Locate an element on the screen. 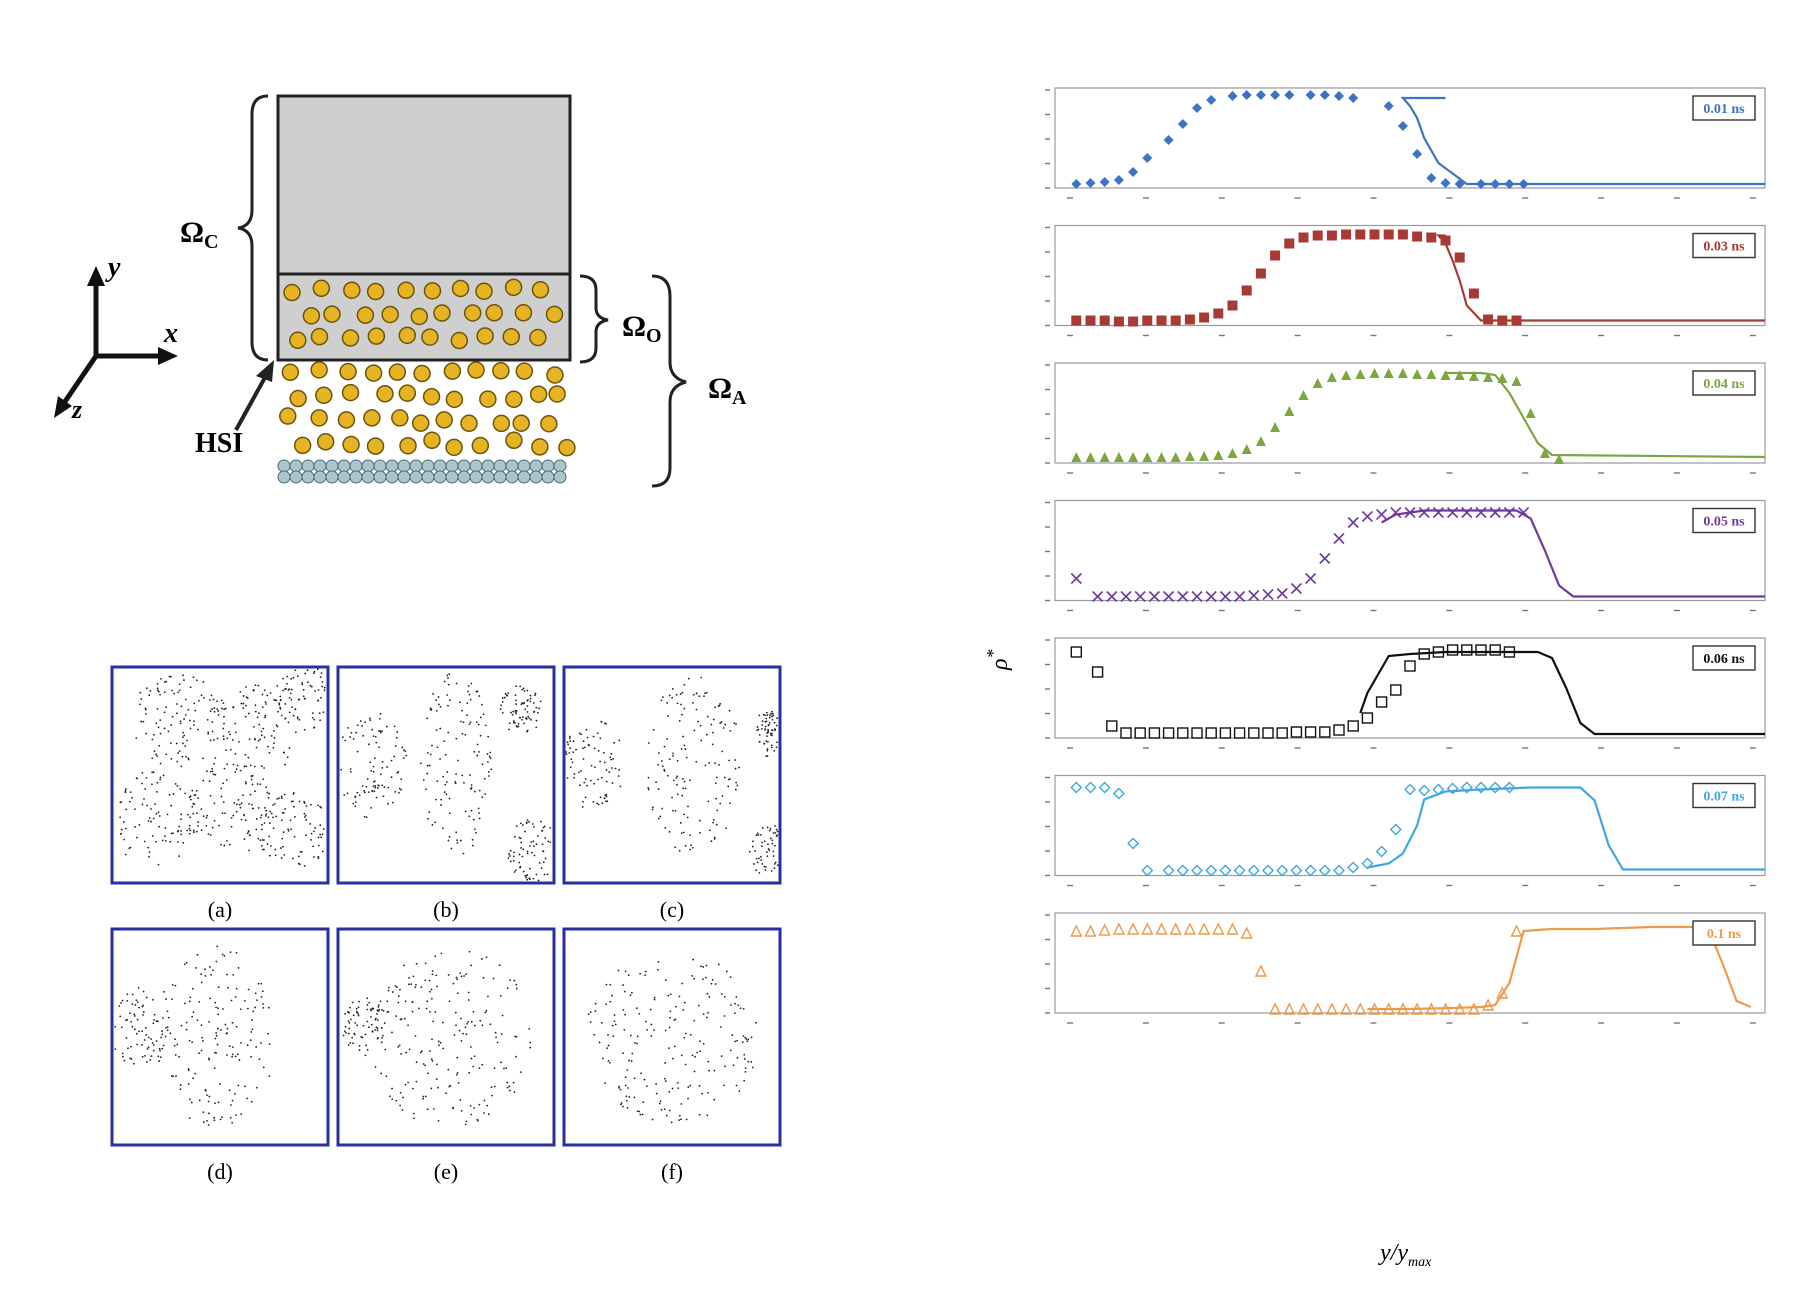 The height and width of the screenshot is (1290, 1816). snapshot-grid: (a) (b) (c)(d) (e) (f) is located at coordinates (446, 924).